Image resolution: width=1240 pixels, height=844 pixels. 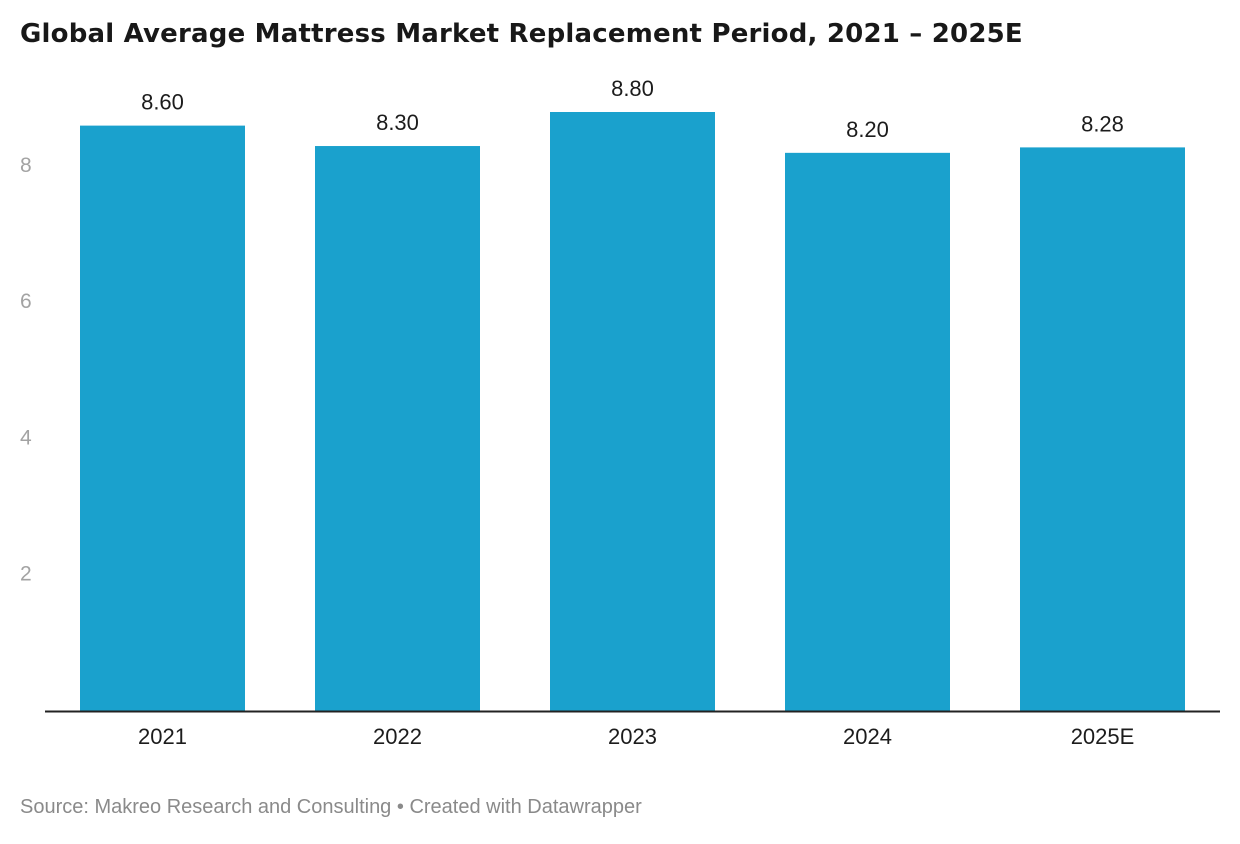 I want to click on y-tick-label: 6, so click(x=26, y=301).